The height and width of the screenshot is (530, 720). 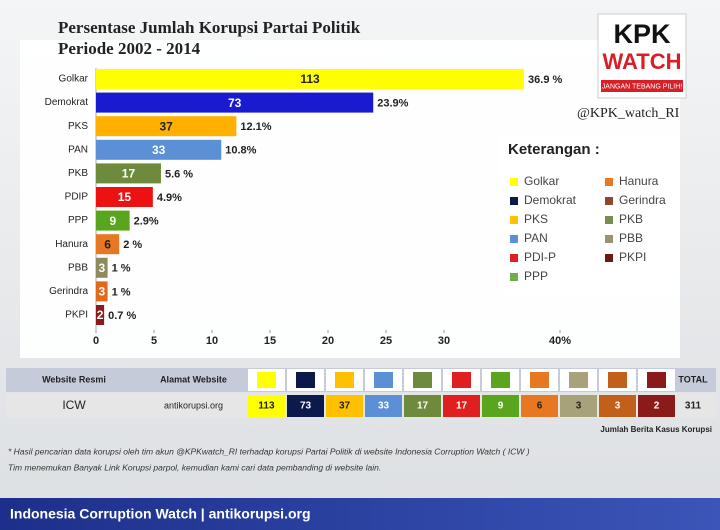 I want to click on logo-text: KPK, so click(x=642, y=34).